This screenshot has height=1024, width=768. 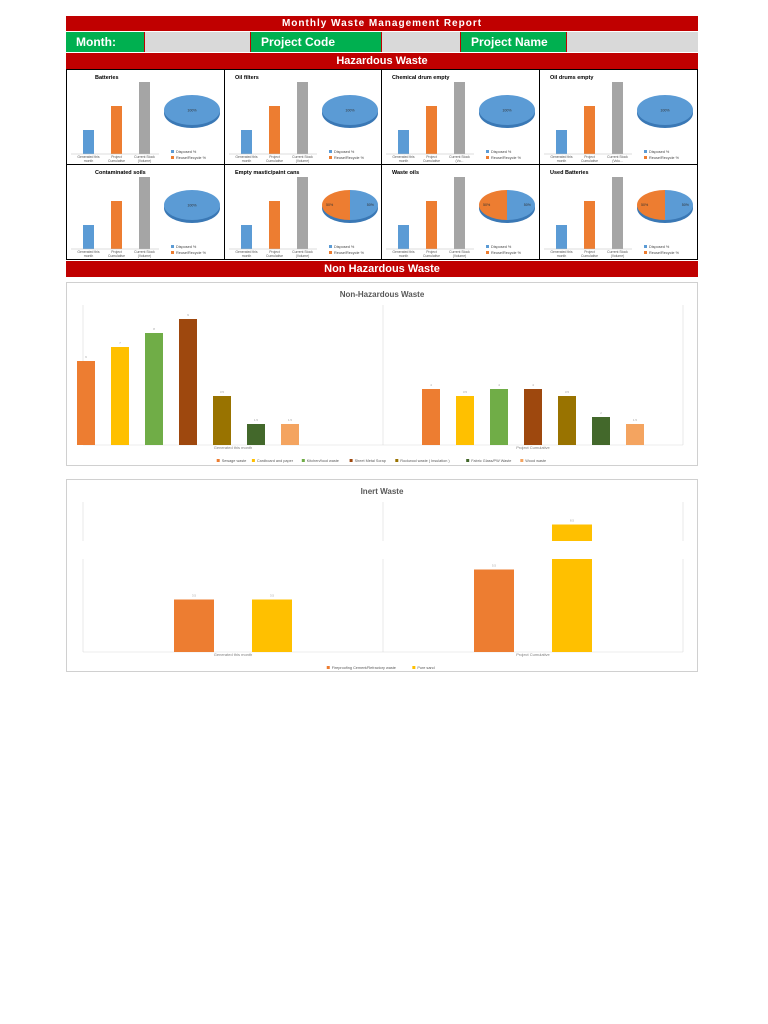 I want to click on bar-current-stock-vo, so click(x=459, y=118).